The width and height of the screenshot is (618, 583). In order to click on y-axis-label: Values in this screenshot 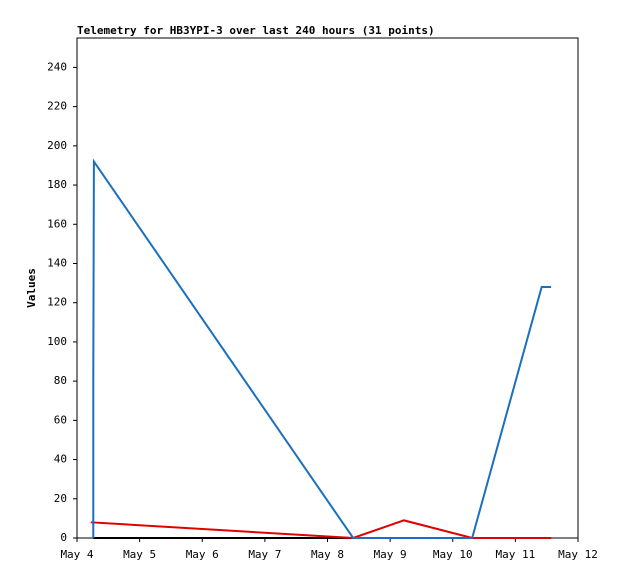, I will do `click(31, 288)`.